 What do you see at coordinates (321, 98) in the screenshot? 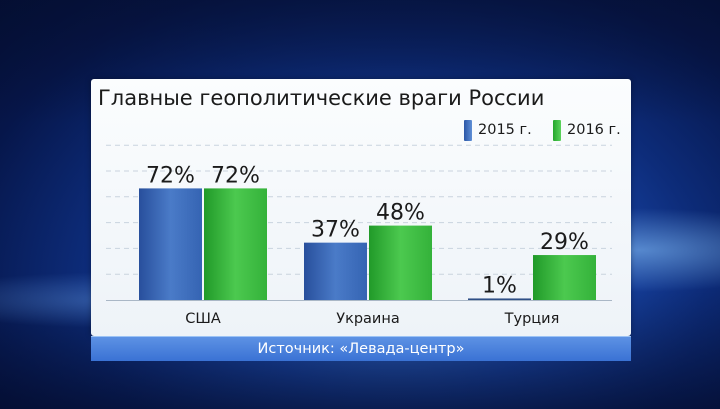
I see `chart-title: Главные геополитические враги России` at bounding box center [321, 98].